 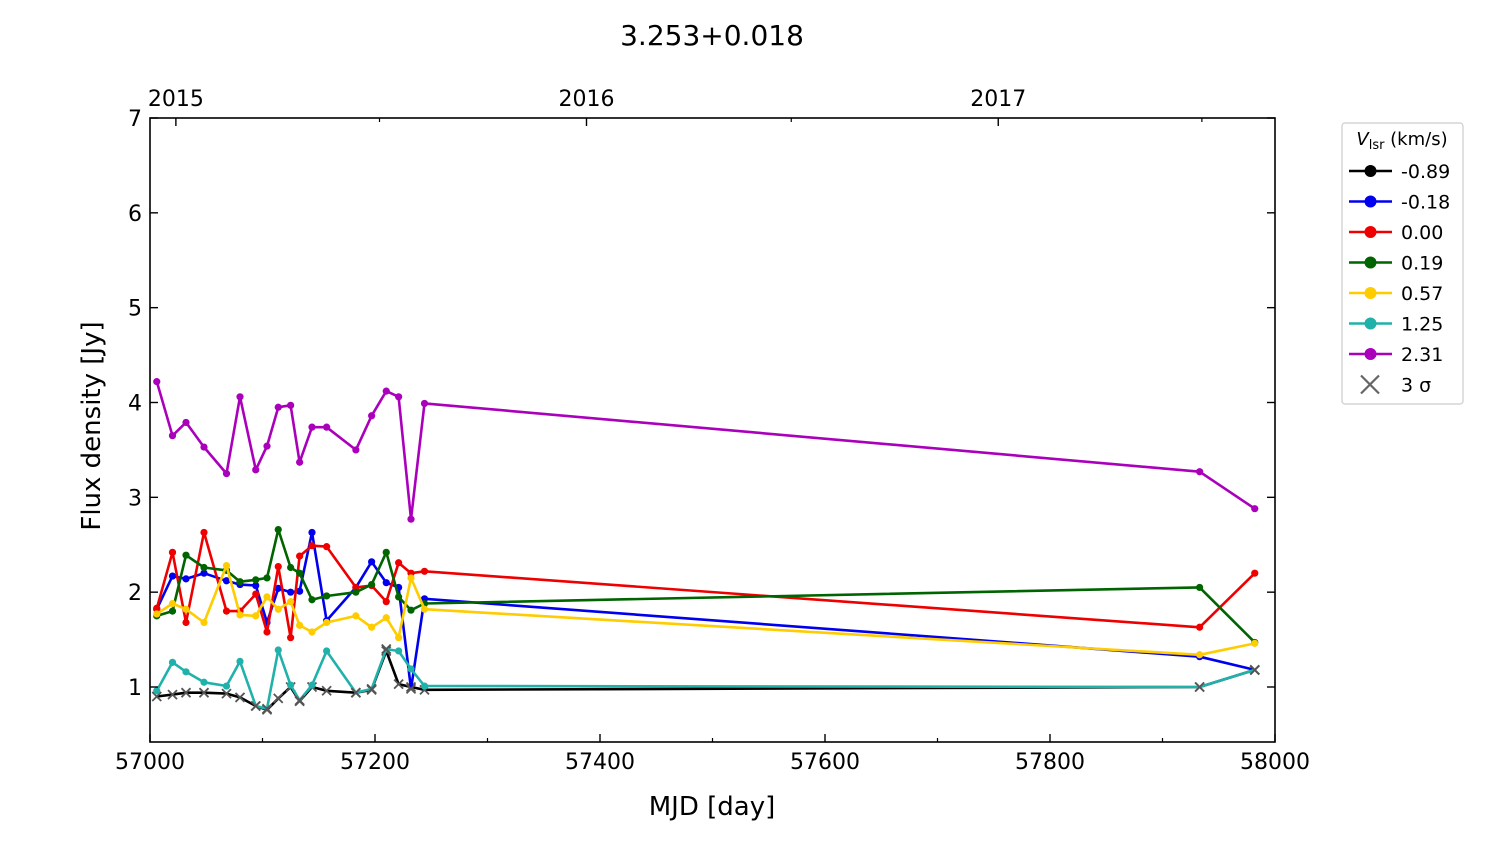 I want to click on series-1.25, so click(x=706, y=678).